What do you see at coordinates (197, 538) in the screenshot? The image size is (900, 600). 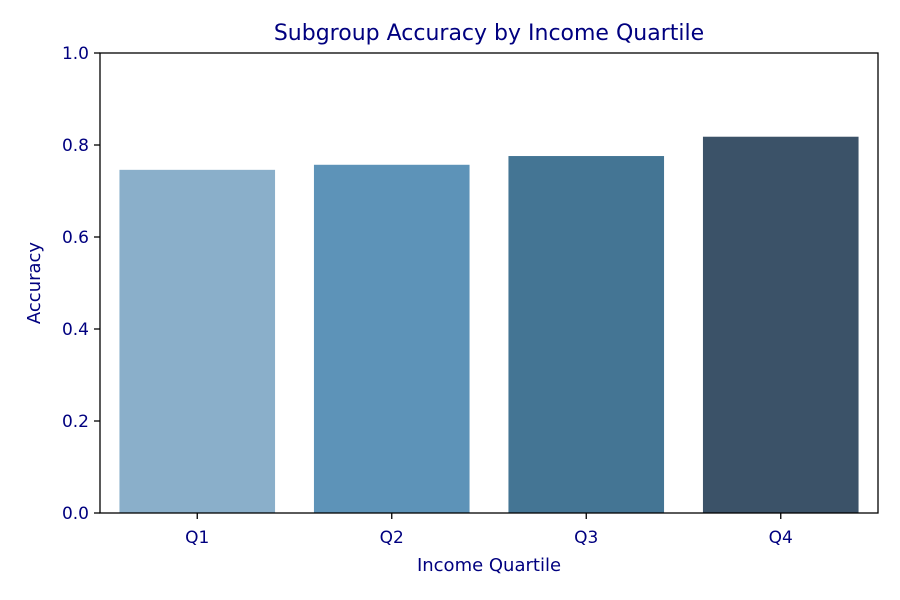 I see `x-tick-label: Q1` at bounding box center [197, 538].